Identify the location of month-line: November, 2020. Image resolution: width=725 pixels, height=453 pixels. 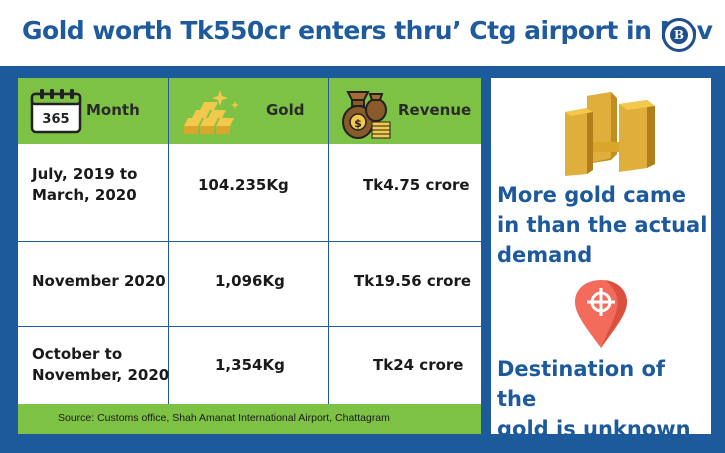
(101, 375).